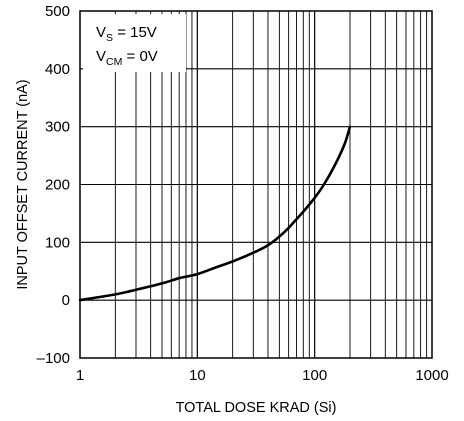 The width and height of the screenshot is (464, 421). Describe the element at coordinates (262, 375) in the screenshot. I see `x-tick-labels: 1 10 100 1000` at that location.